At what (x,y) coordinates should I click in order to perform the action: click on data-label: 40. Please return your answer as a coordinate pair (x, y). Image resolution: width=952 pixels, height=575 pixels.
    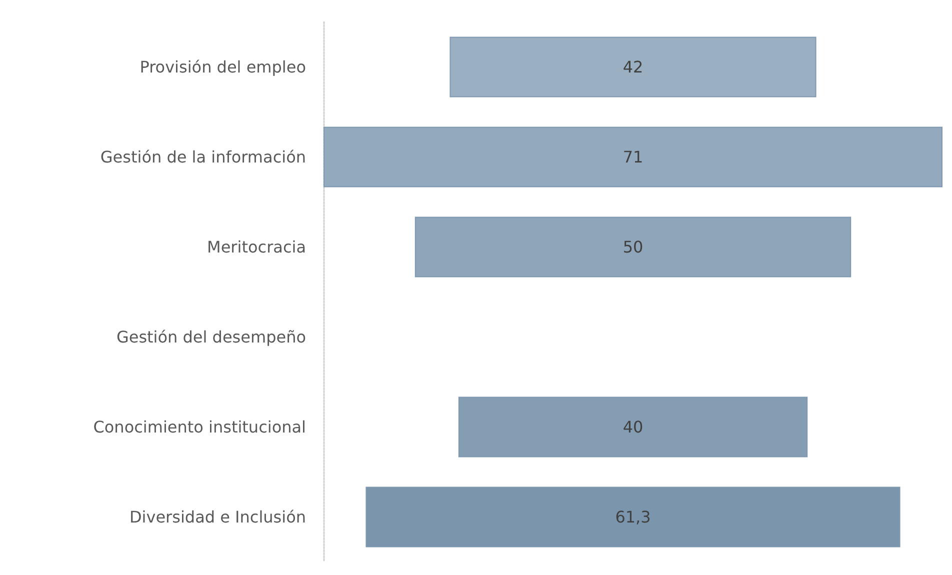
    Looking at the image, I should click on (633, 427).